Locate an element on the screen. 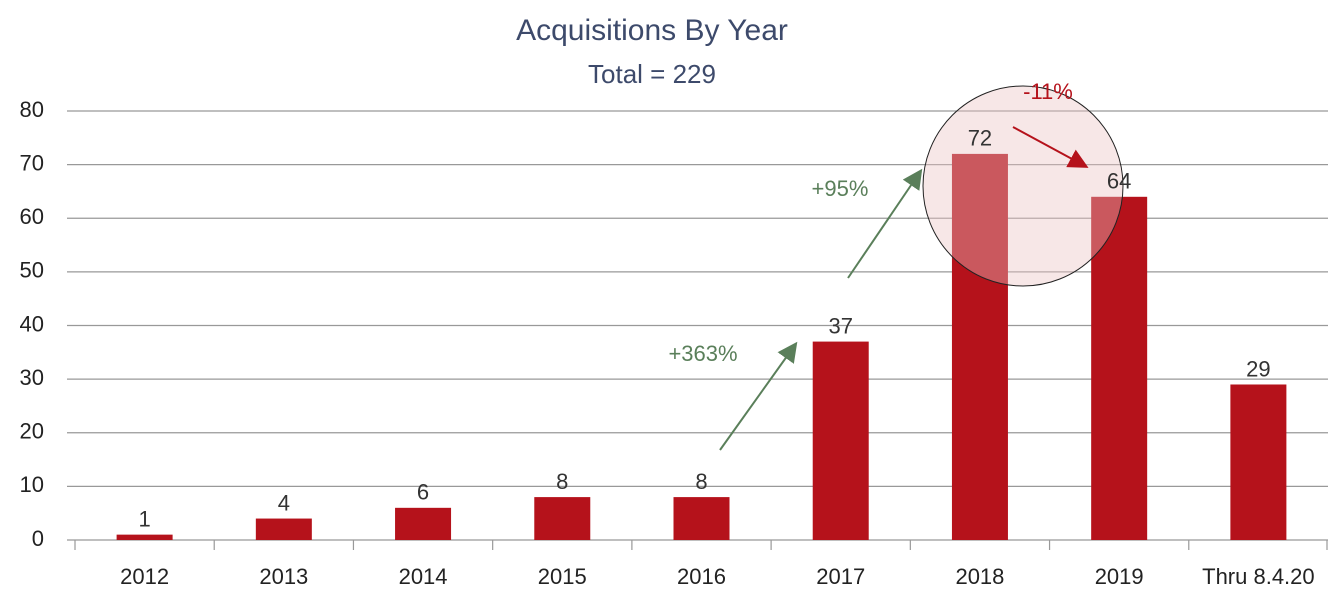  x-tick-label: Thru 8.4.20 is located at coordinates (1258, 576).